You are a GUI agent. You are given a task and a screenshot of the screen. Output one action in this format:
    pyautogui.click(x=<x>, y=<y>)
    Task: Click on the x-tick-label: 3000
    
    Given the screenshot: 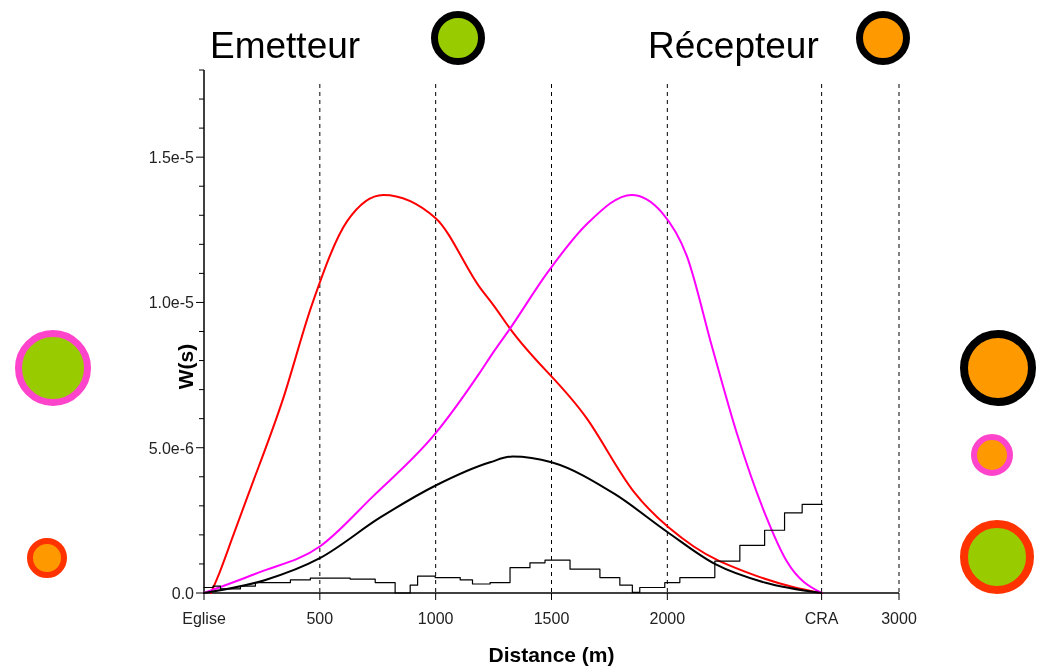 What is the action you would take?
    pyautogui.click(x=899, y=618)
    